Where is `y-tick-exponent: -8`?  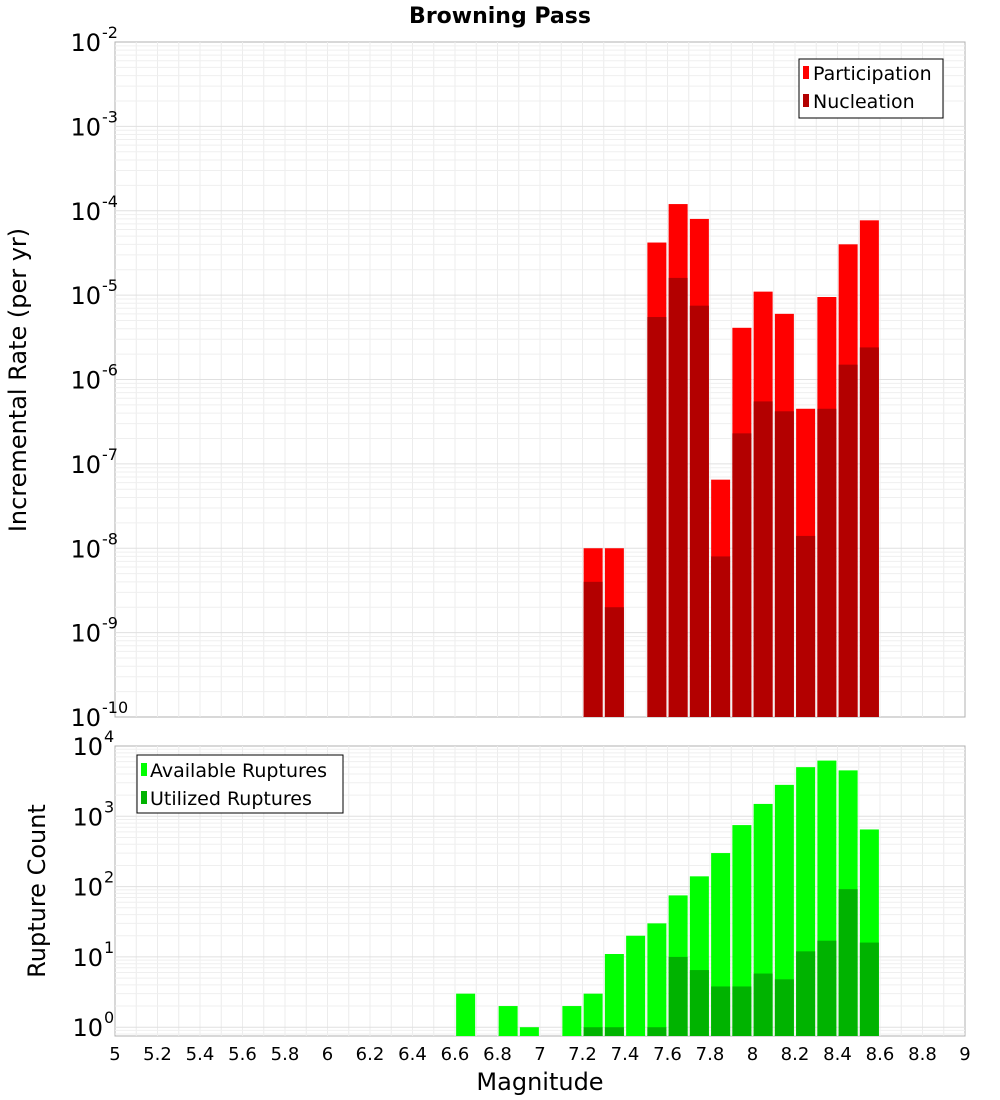
y-tick-exponent: -8 is located at coordinates (110, 538).